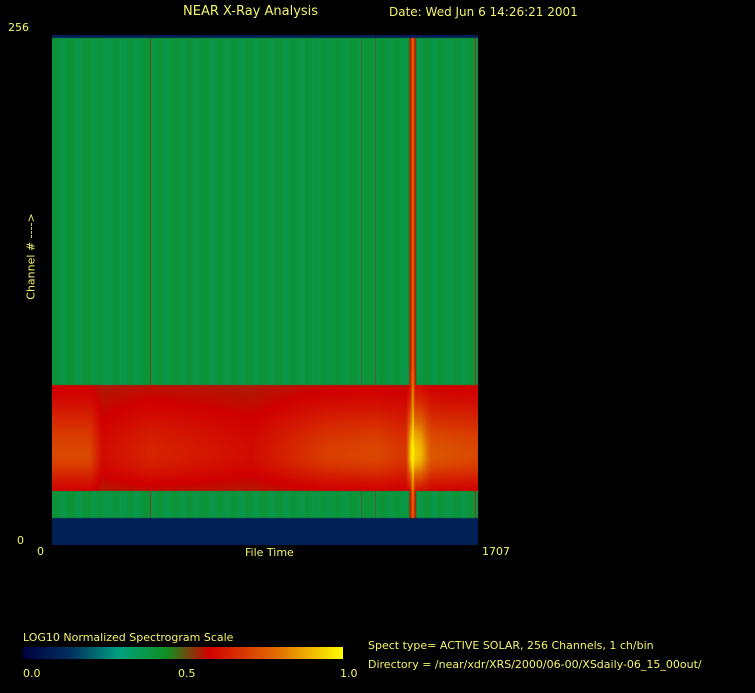 This screenshot has height=693, width=755. I want to click on colorbar, so click(183, 653).